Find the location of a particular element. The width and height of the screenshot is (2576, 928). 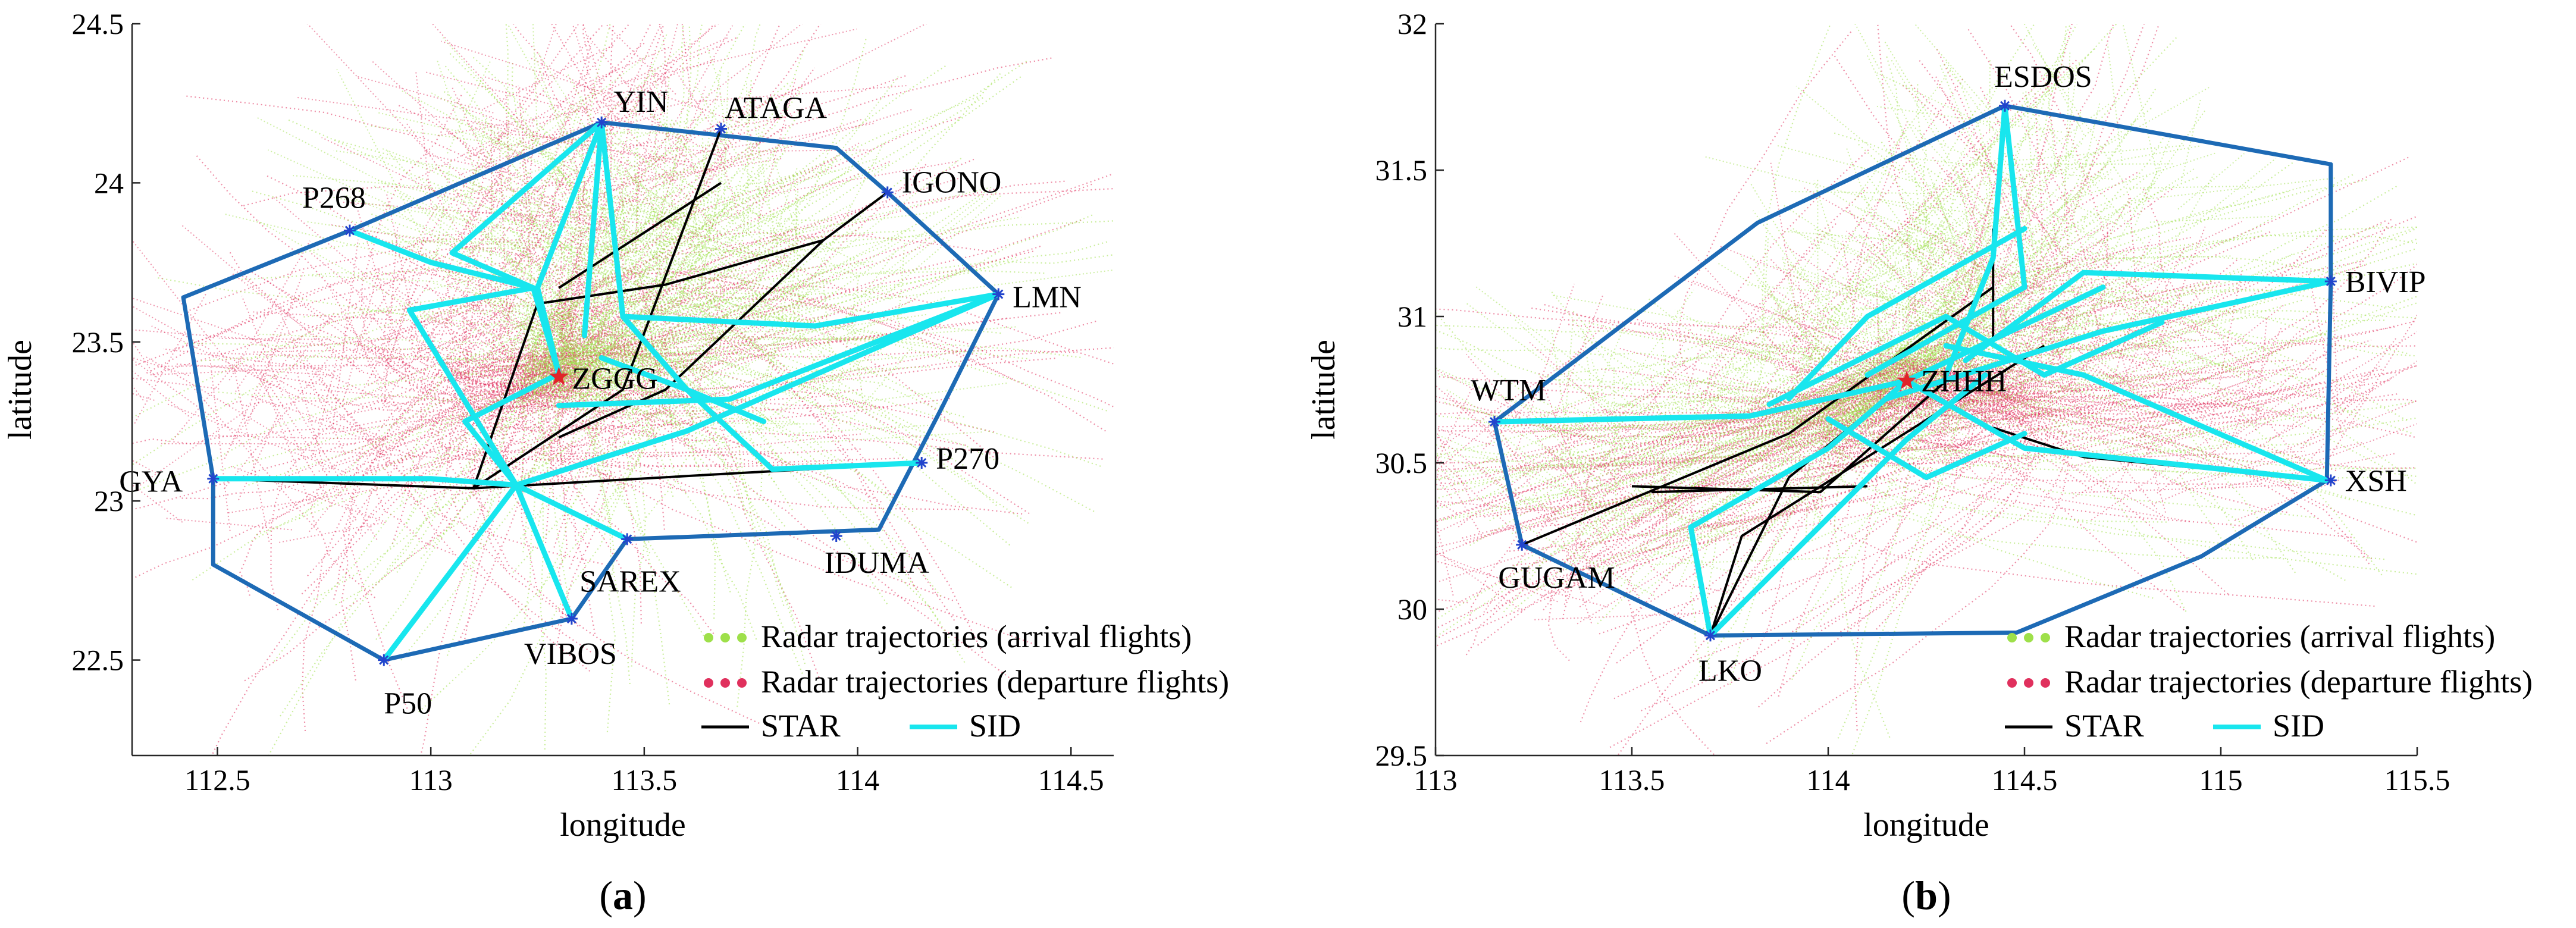

panel-label-open: ( is located at coordinates (606, 895).